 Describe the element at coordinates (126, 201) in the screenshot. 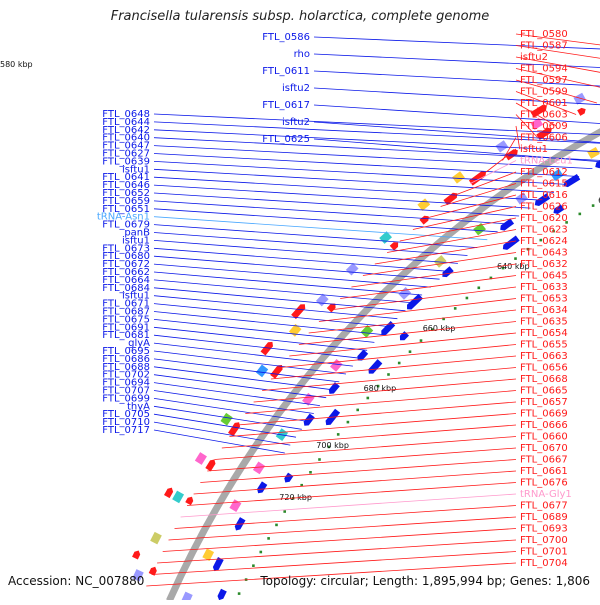

I see `gene-label: FTL_0659` at that location.